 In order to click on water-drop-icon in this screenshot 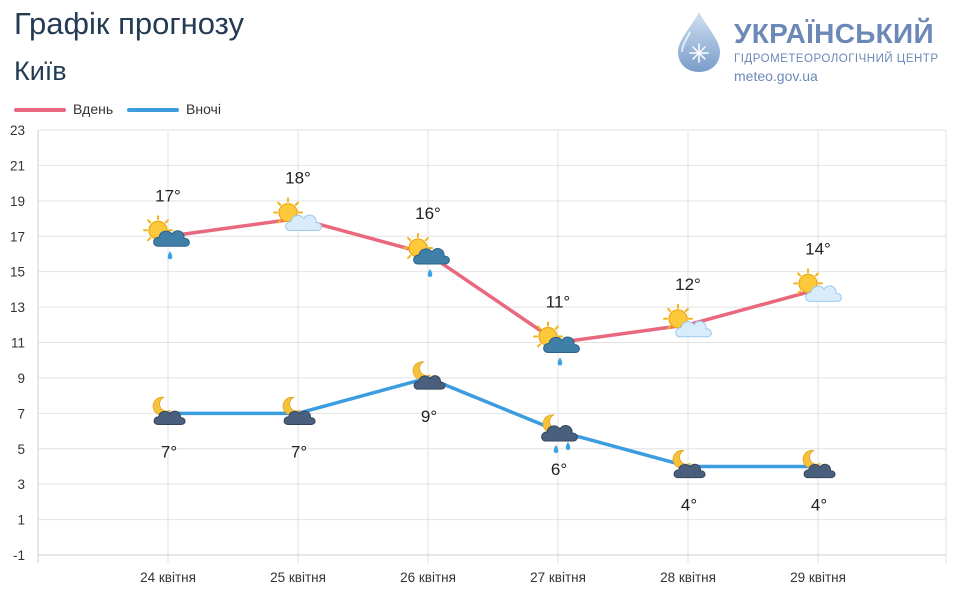, I will do `click(699, 42)`.